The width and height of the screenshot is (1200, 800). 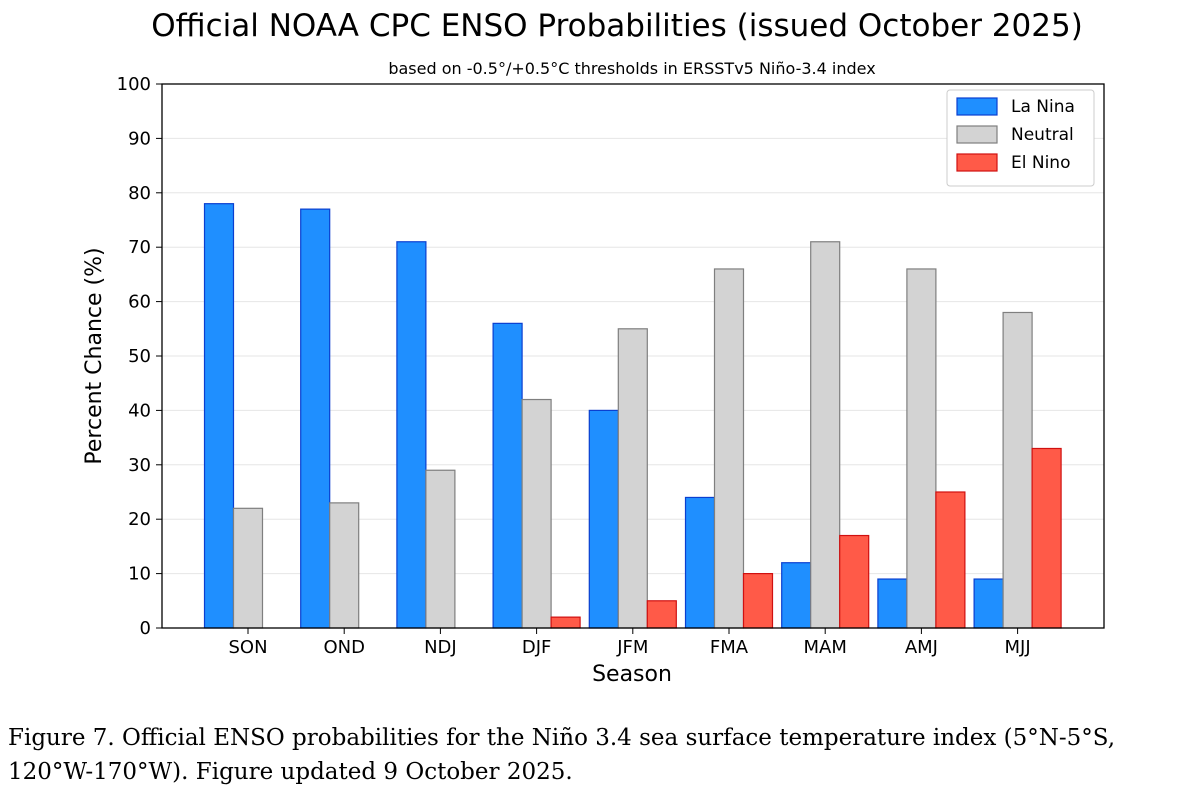 What do you see at coordinates (977, 134) in the screenshot?
I see `legend-swatch-neutral` at bounding box center [977, 134].